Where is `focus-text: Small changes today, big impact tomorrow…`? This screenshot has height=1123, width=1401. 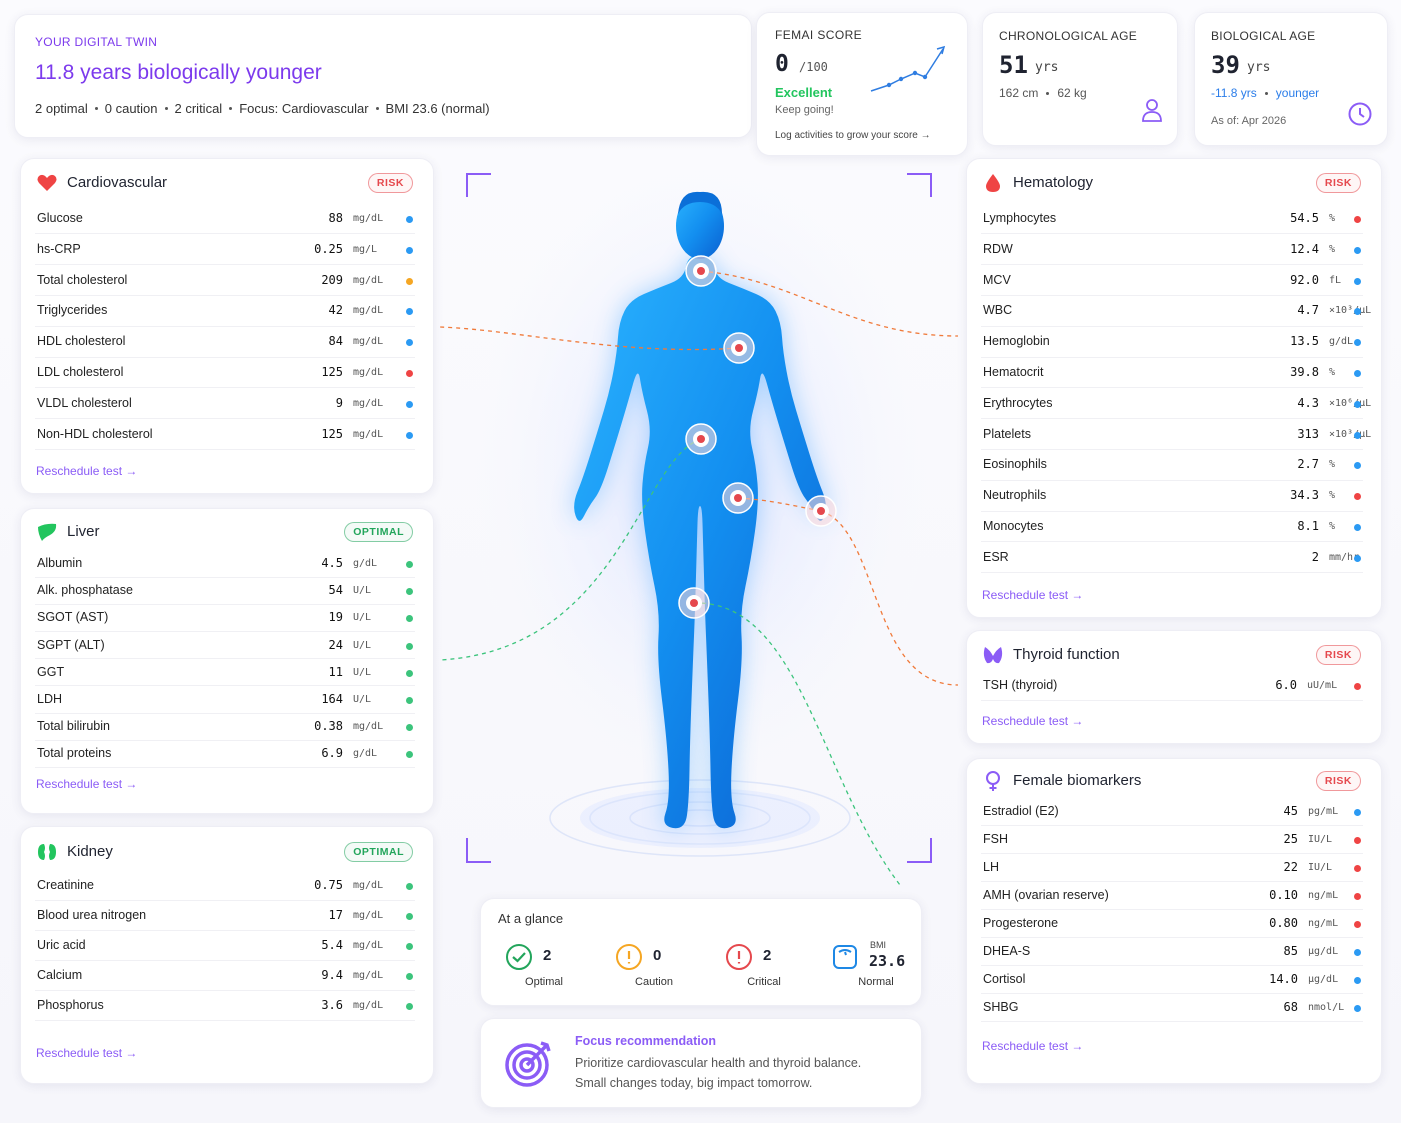 focus-text: Small changes today, big impact tomorrow… is located at coordinates (694, 1083).